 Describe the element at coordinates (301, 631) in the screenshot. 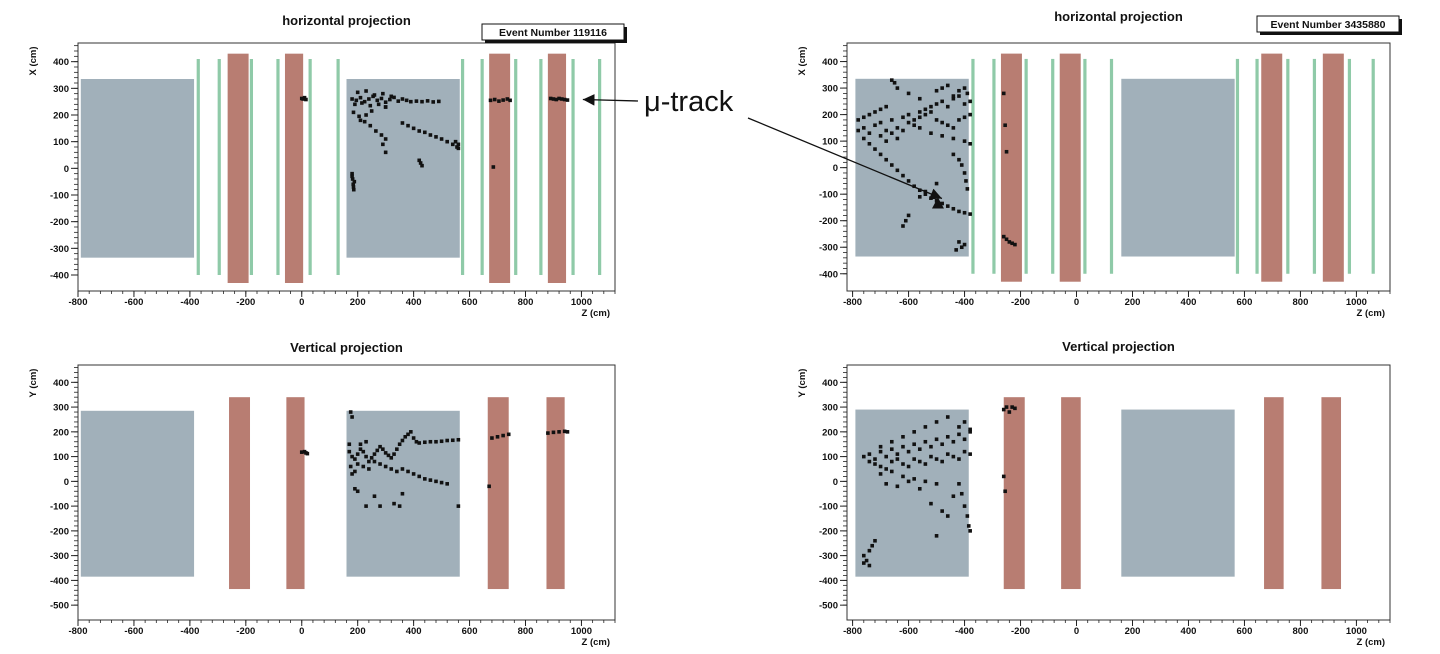

I see `x-tick-label: 0` at that location.